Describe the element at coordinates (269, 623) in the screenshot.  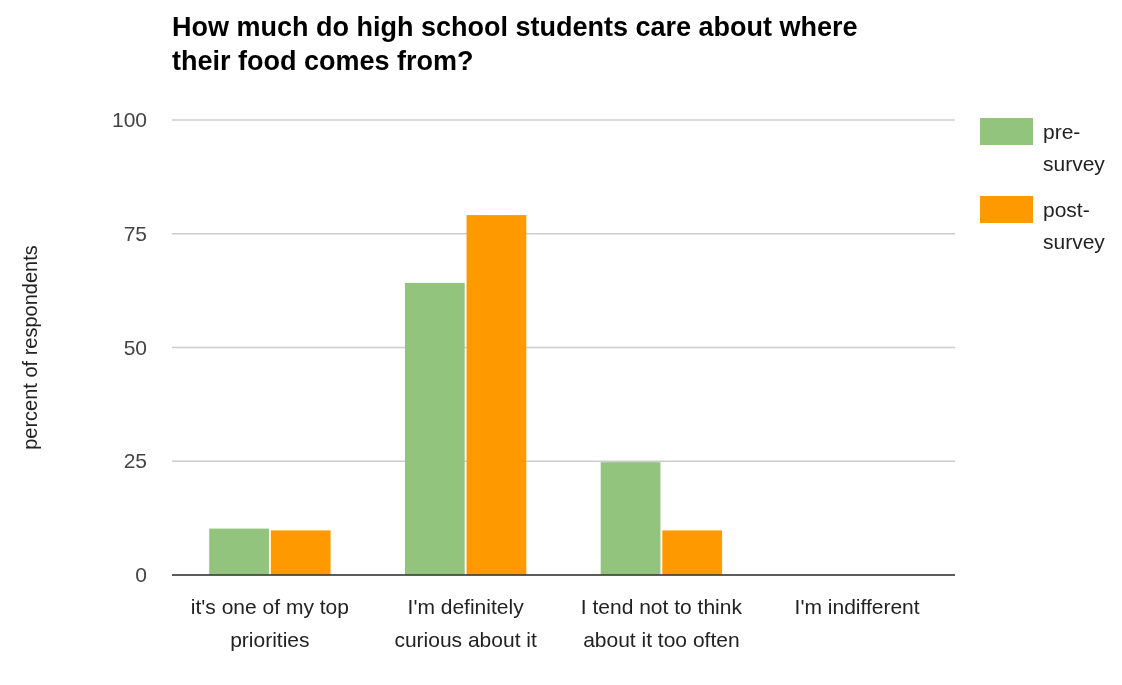
I see `x-tick-label: it's one of my top priorities` at that location.